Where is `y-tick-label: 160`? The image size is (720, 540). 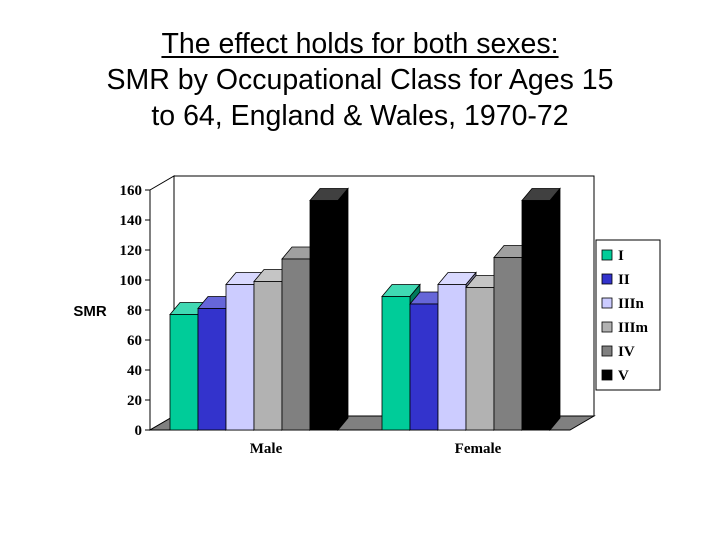 y-tick-label: 160 is located at coordinates (131, 191).